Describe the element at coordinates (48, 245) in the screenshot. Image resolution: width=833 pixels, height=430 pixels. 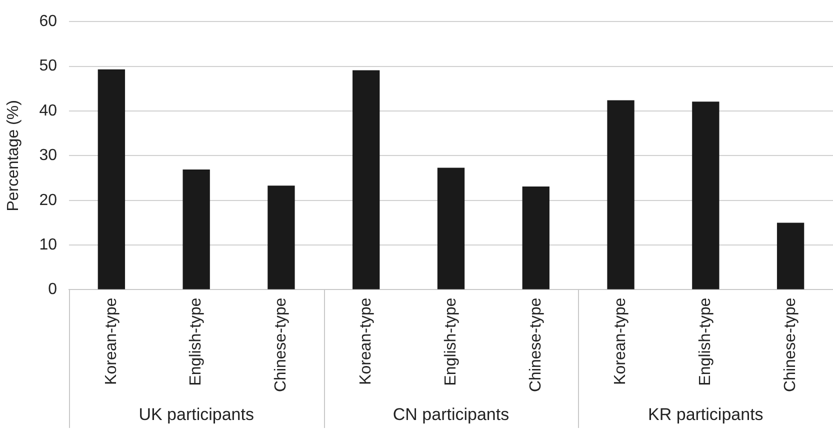
I see `y-tick-label: 10` at that location.